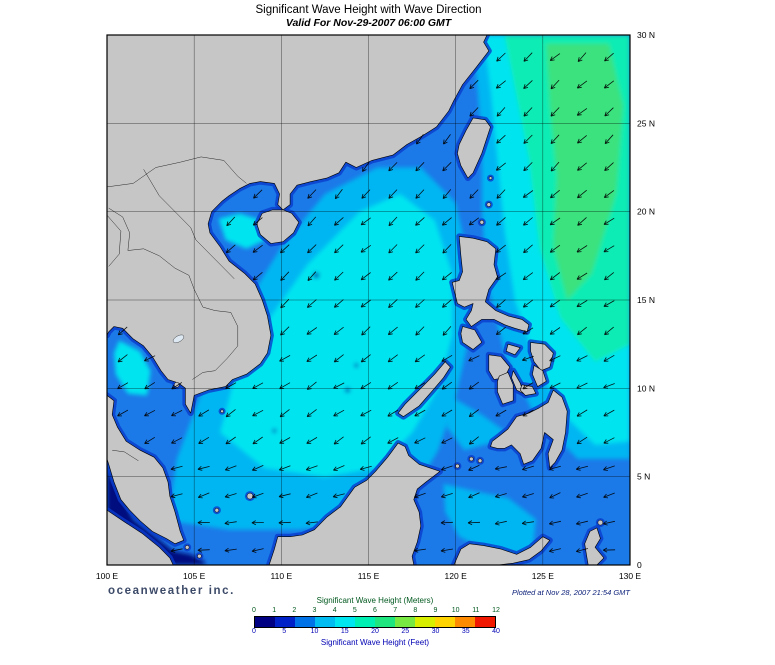 Image resolution: width=775 pixels, height=665 pixels. I want to click on lon-axis-label: 130 E, so click(630, 576).